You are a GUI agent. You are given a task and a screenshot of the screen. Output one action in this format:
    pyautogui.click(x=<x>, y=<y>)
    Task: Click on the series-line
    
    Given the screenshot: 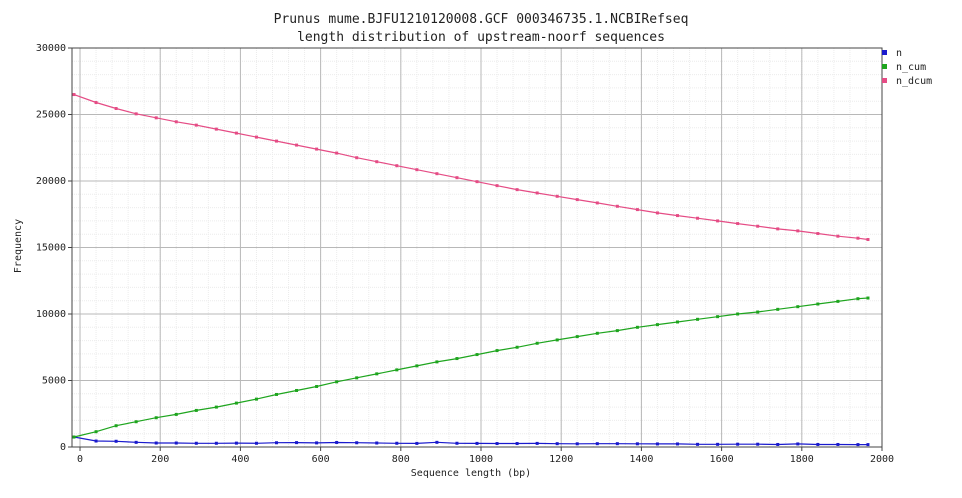 What is the action you would take?
    pyautogui.click(x=470, y=441)
    